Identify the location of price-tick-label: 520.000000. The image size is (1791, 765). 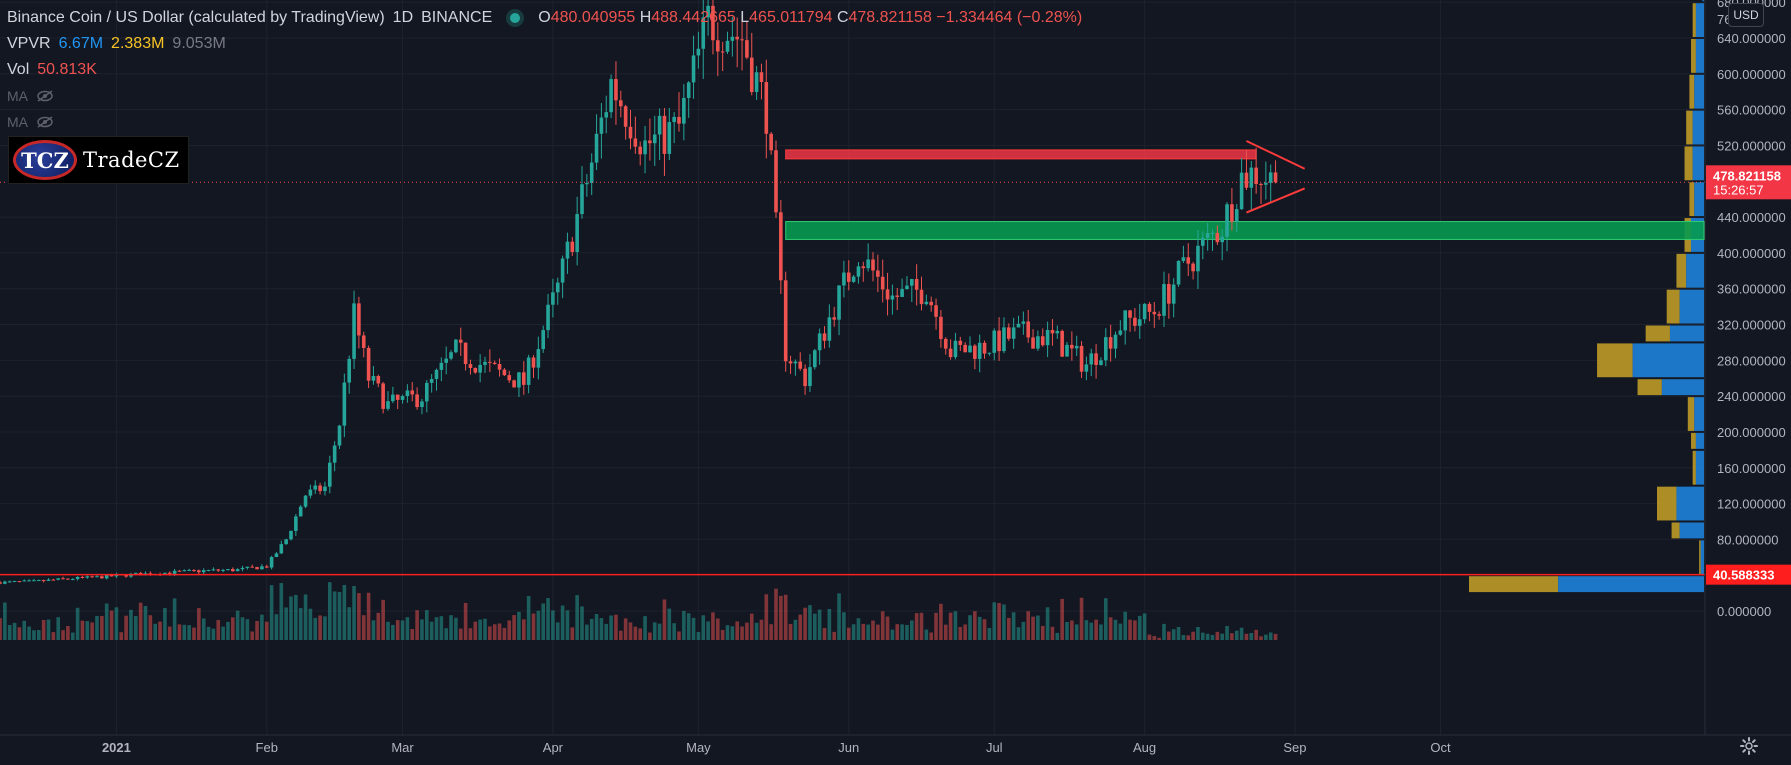
(1751, 145).